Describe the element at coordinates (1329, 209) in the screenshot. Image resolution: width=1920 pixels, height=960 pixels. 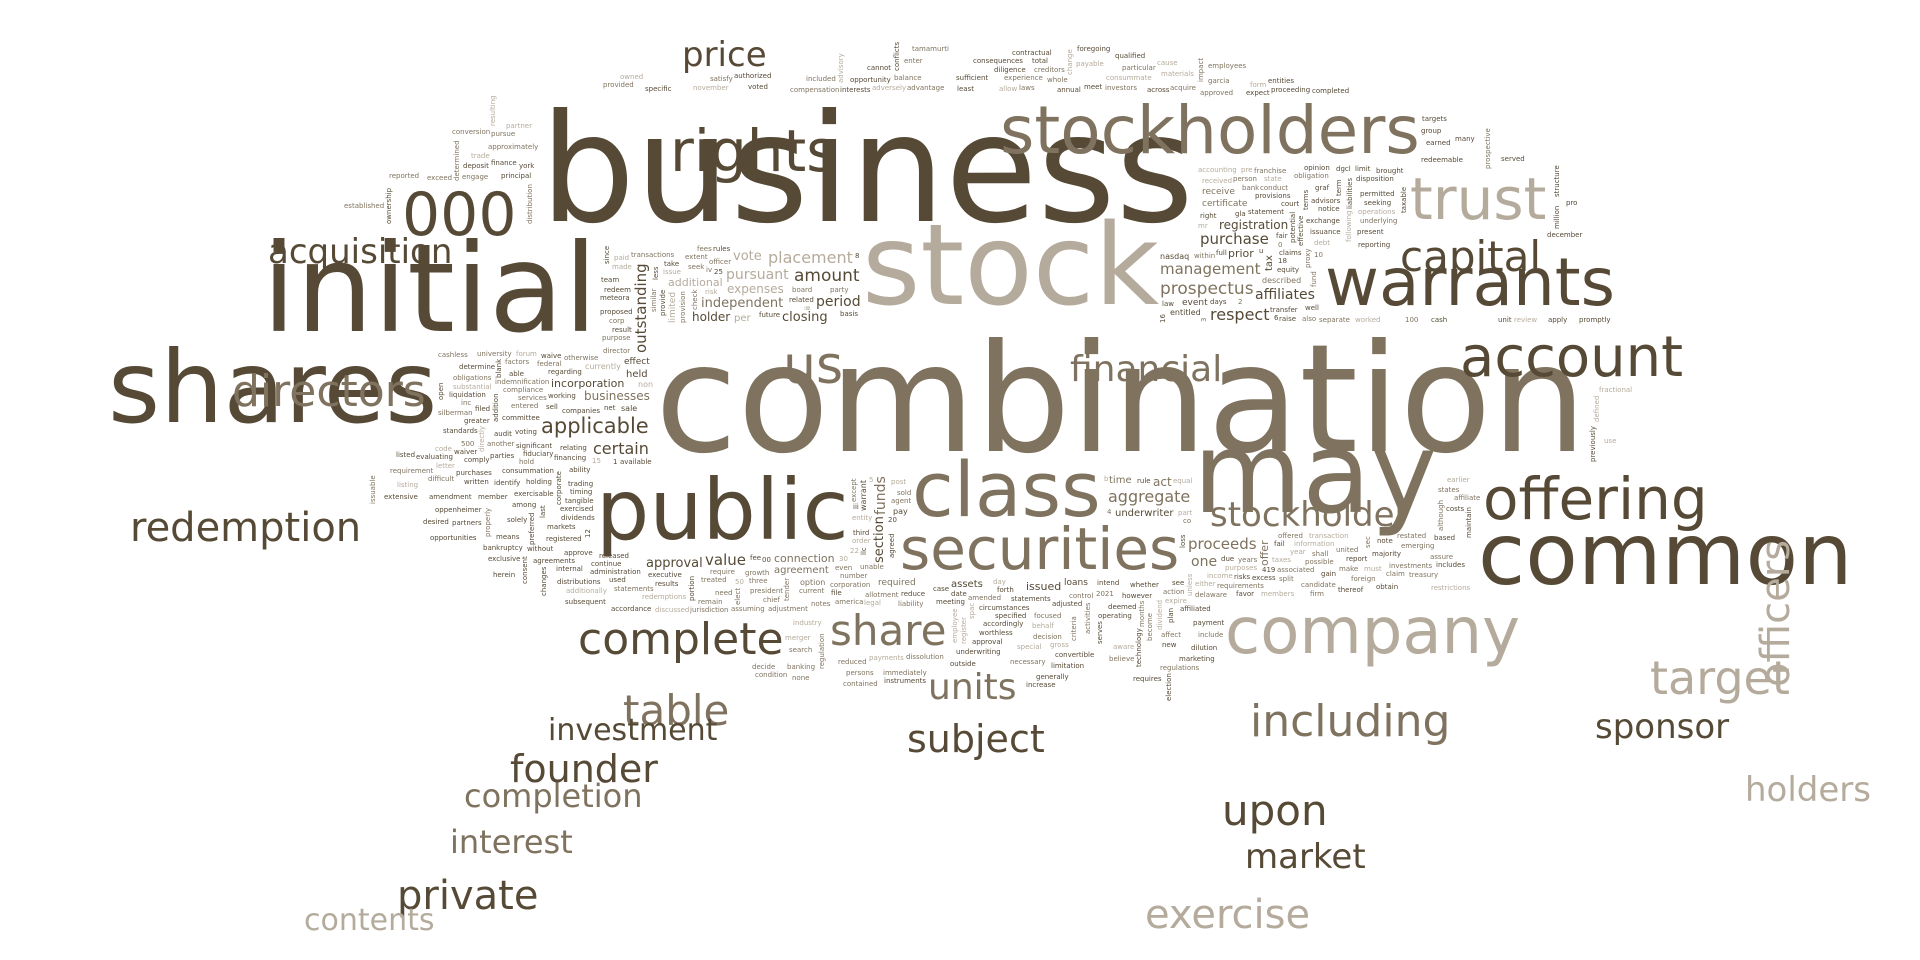
I see `word-cloud-word: notice` at that location.